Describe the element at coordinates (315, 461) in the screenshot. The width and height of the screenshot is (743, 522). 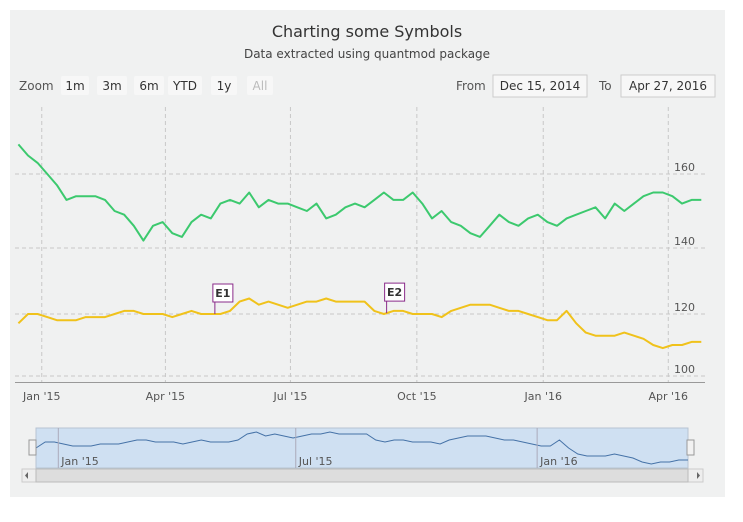
I see `navigator-tick-label: Jul '15` at that location.